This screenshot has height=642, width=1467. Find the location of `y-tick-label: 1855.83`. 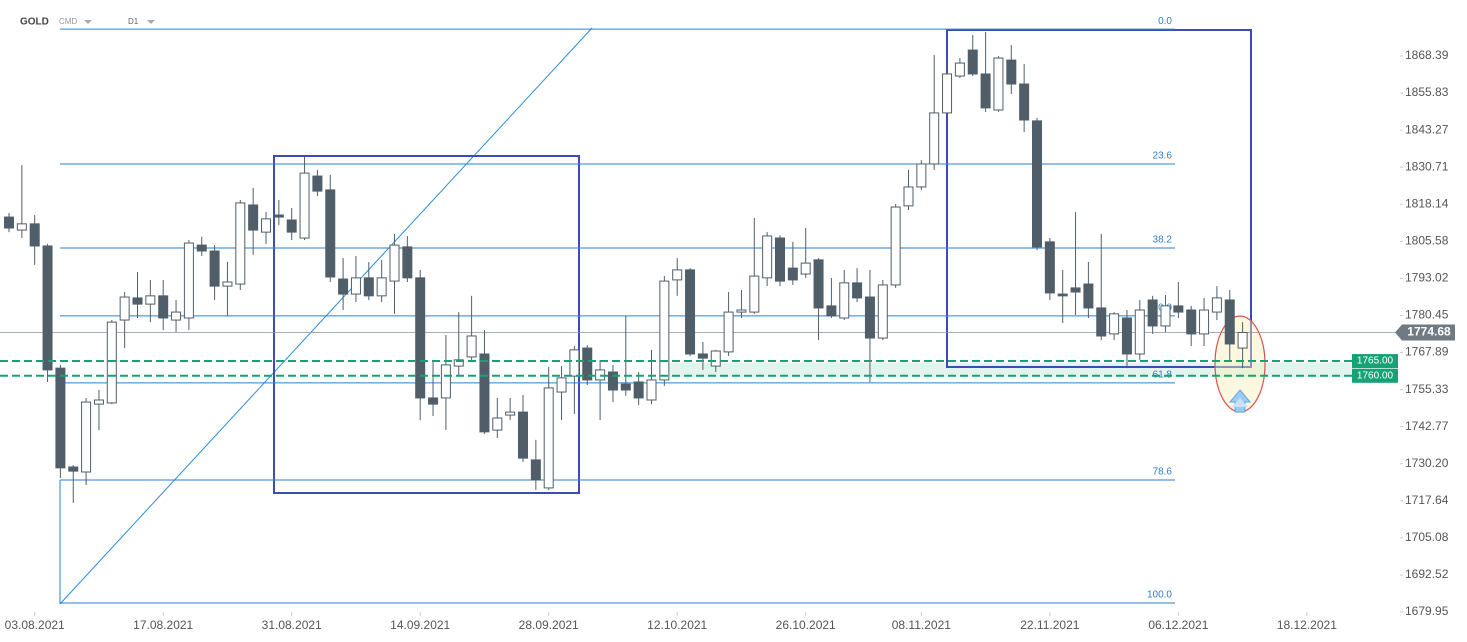

y-tick-label: 1855.83 is located at coordinates (1427, 92).